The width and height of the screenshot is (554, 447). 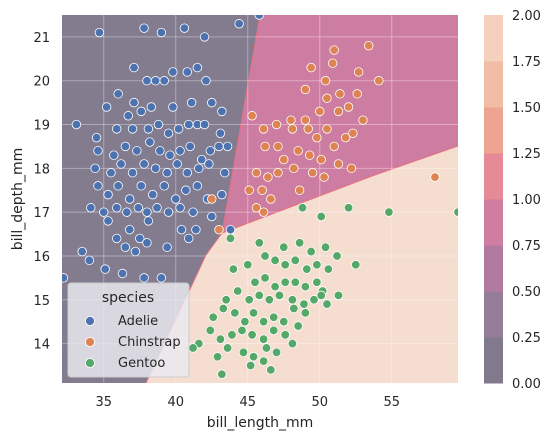 What do you see at coordinates (141, 363) in the screenshot?
I see `legend-label-gentoo: Gentoo` at bounding box center [141, 363].